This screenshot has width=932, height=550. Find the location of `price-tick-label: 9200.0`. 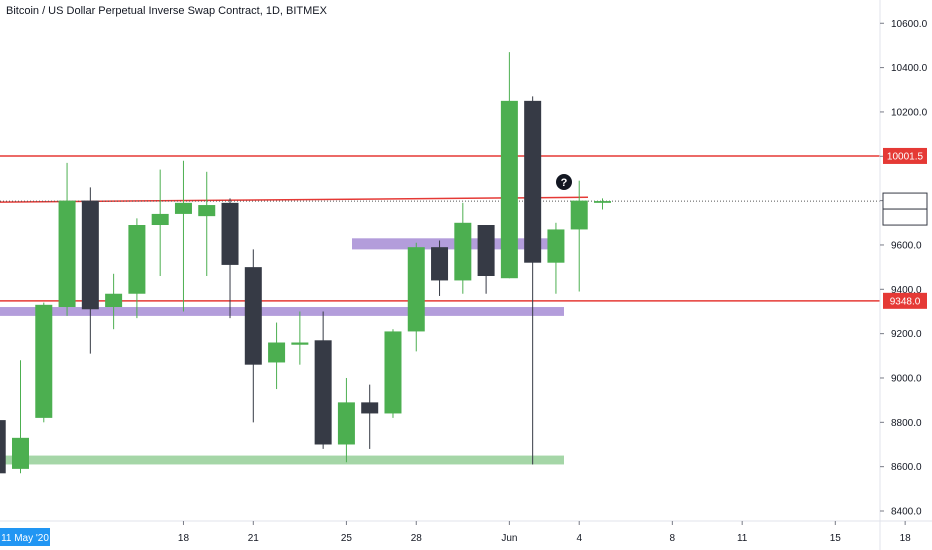

price-tick-label: 9200.0 is located at coordinates (906, 334).